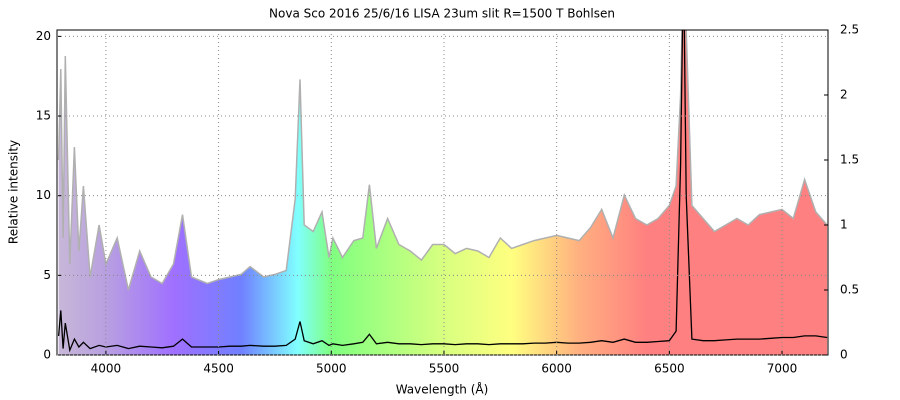  I want to click on y-tick-label: 15, so click(43, 116).